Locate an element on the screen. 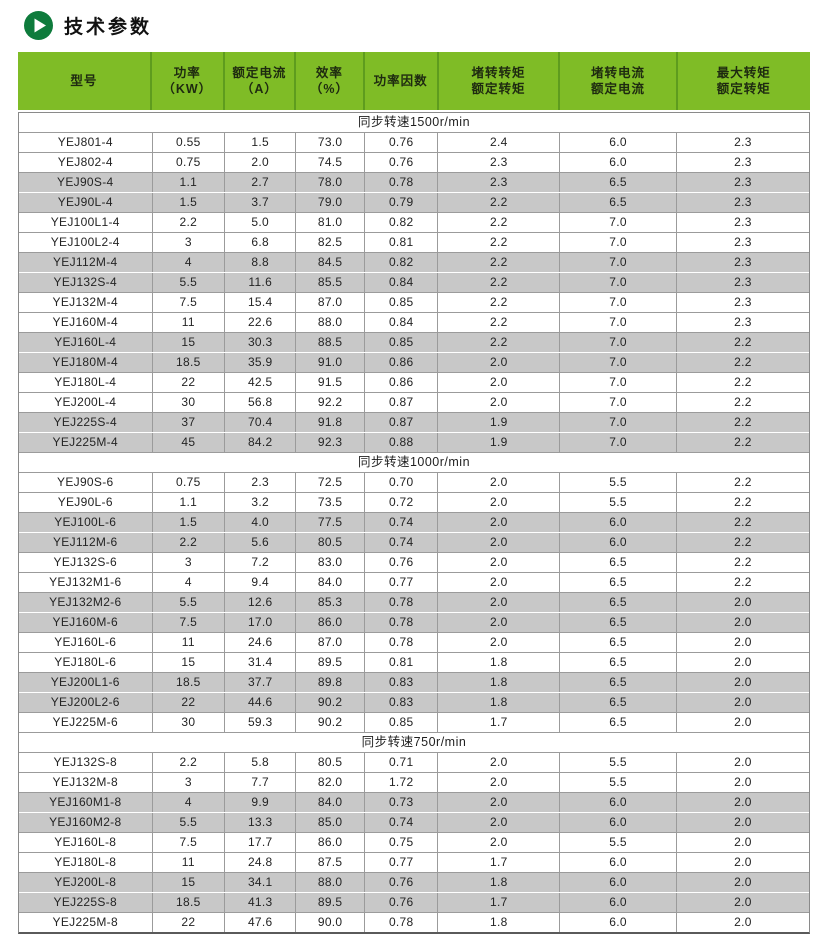  cell-efficiency: 80.5 is located at coordinates (330, 762).